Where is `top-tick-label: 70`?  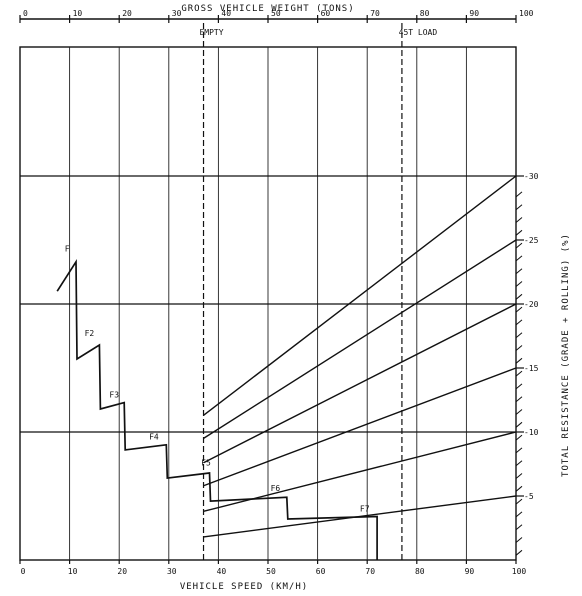 top-tick-label: 70 is located at coordinates (375, 13).